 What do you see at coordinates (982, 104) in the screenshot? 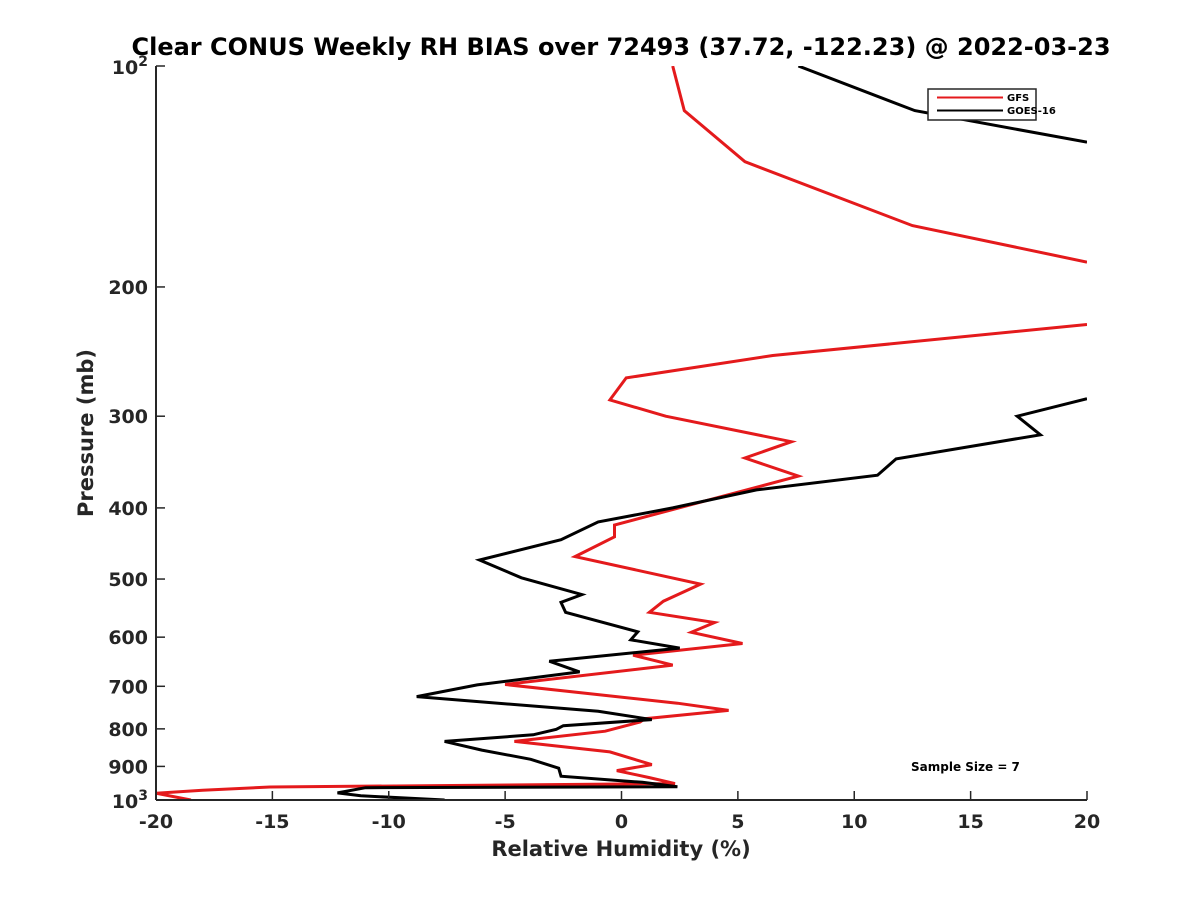
I see `legend-box` at bounding box center [982, 104].